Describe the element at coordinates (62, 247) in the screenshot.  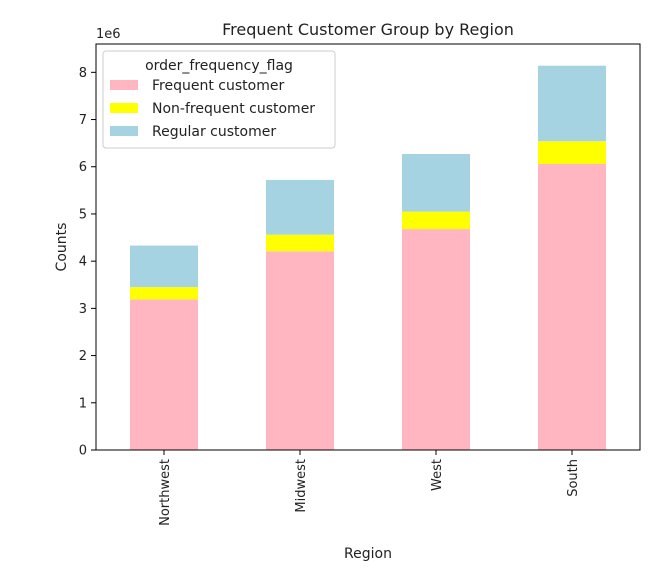
I see `y-axis-label: Counts` at that location.